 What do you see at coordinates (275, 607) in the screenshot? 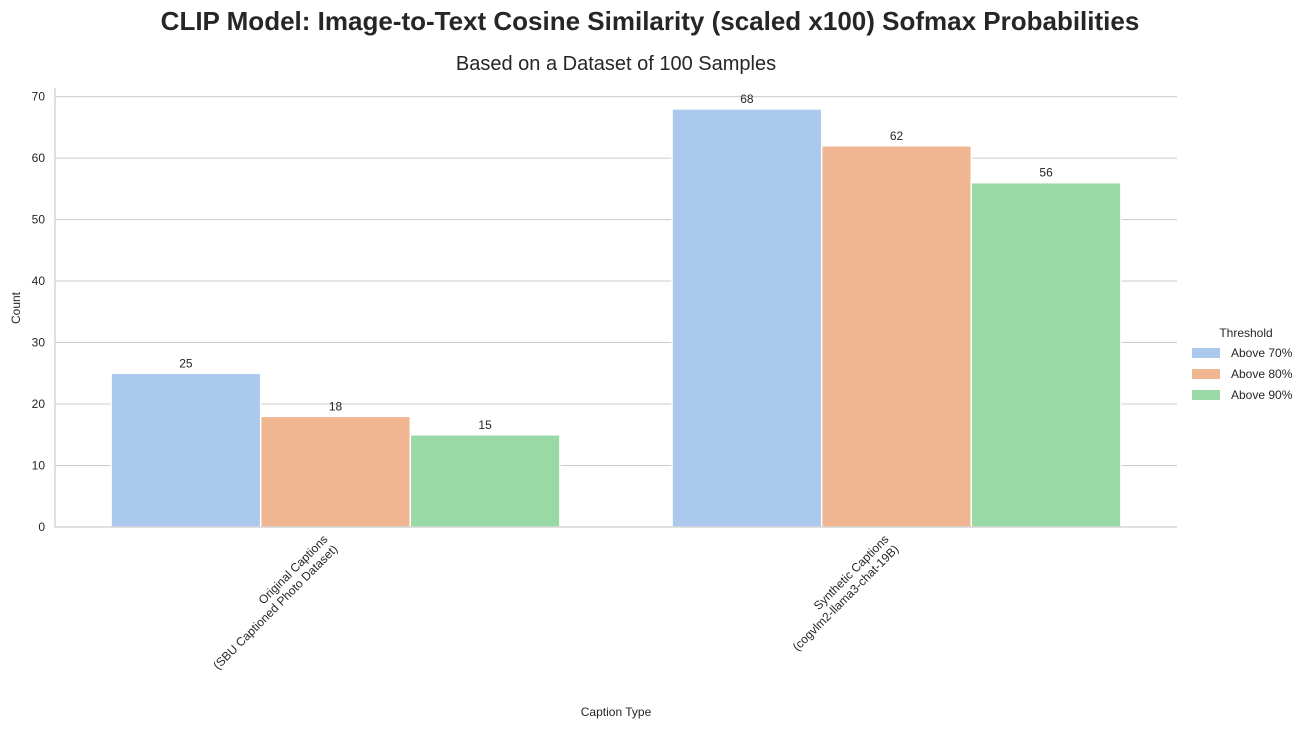
I see `x-tick-label-line: (SBU Captioned Photo Dataset)` at bounding box center [275, 607].